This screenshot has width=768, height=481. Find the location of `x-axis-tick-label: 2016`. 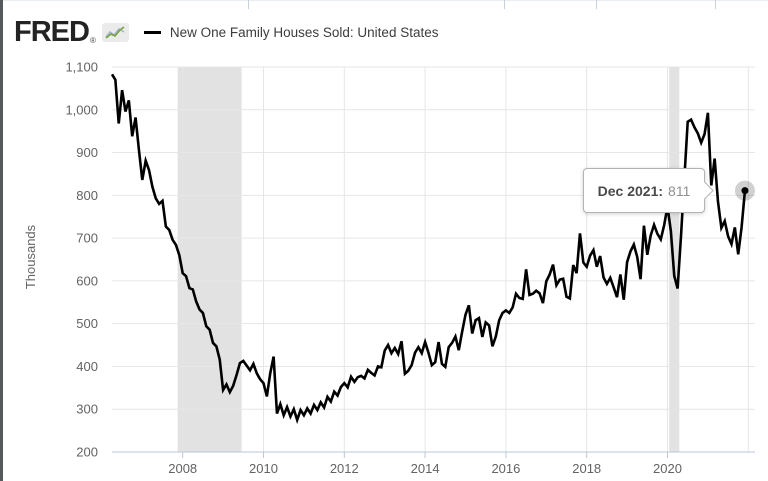

x-axis-tick-label: 2016 is located at coordinates (505, 468).